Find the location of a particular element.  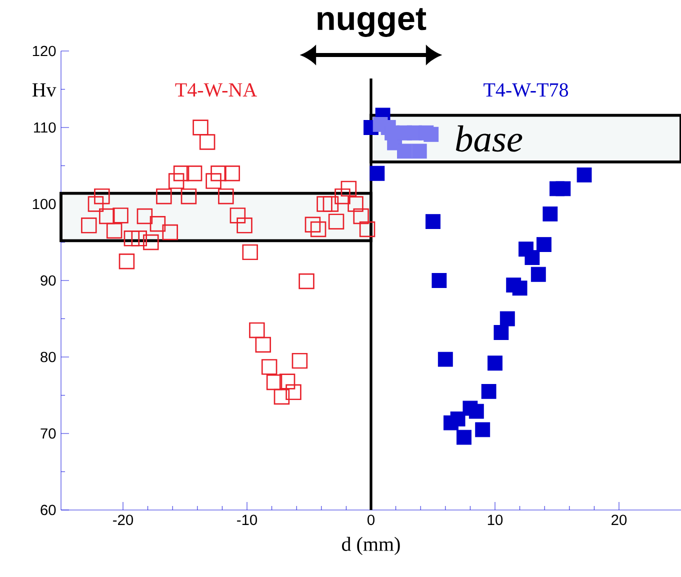

y-tick-label: 70 is located at coordinates (48, 433).